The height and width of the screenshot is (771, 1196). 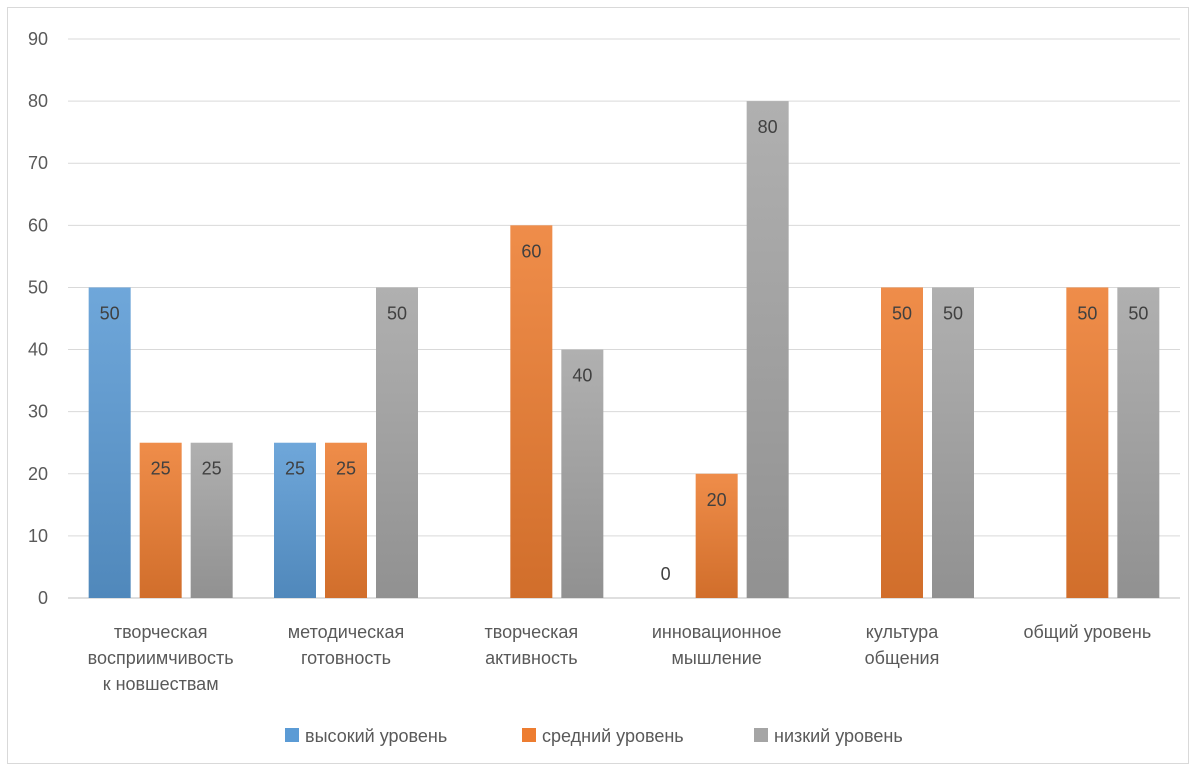 I want to click on data-label: 0, so click(x=666, y=574).